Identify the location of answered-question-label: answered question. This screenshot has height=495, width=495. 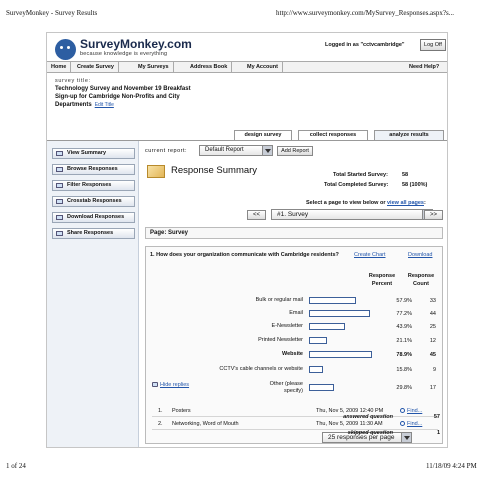
(368, 417).